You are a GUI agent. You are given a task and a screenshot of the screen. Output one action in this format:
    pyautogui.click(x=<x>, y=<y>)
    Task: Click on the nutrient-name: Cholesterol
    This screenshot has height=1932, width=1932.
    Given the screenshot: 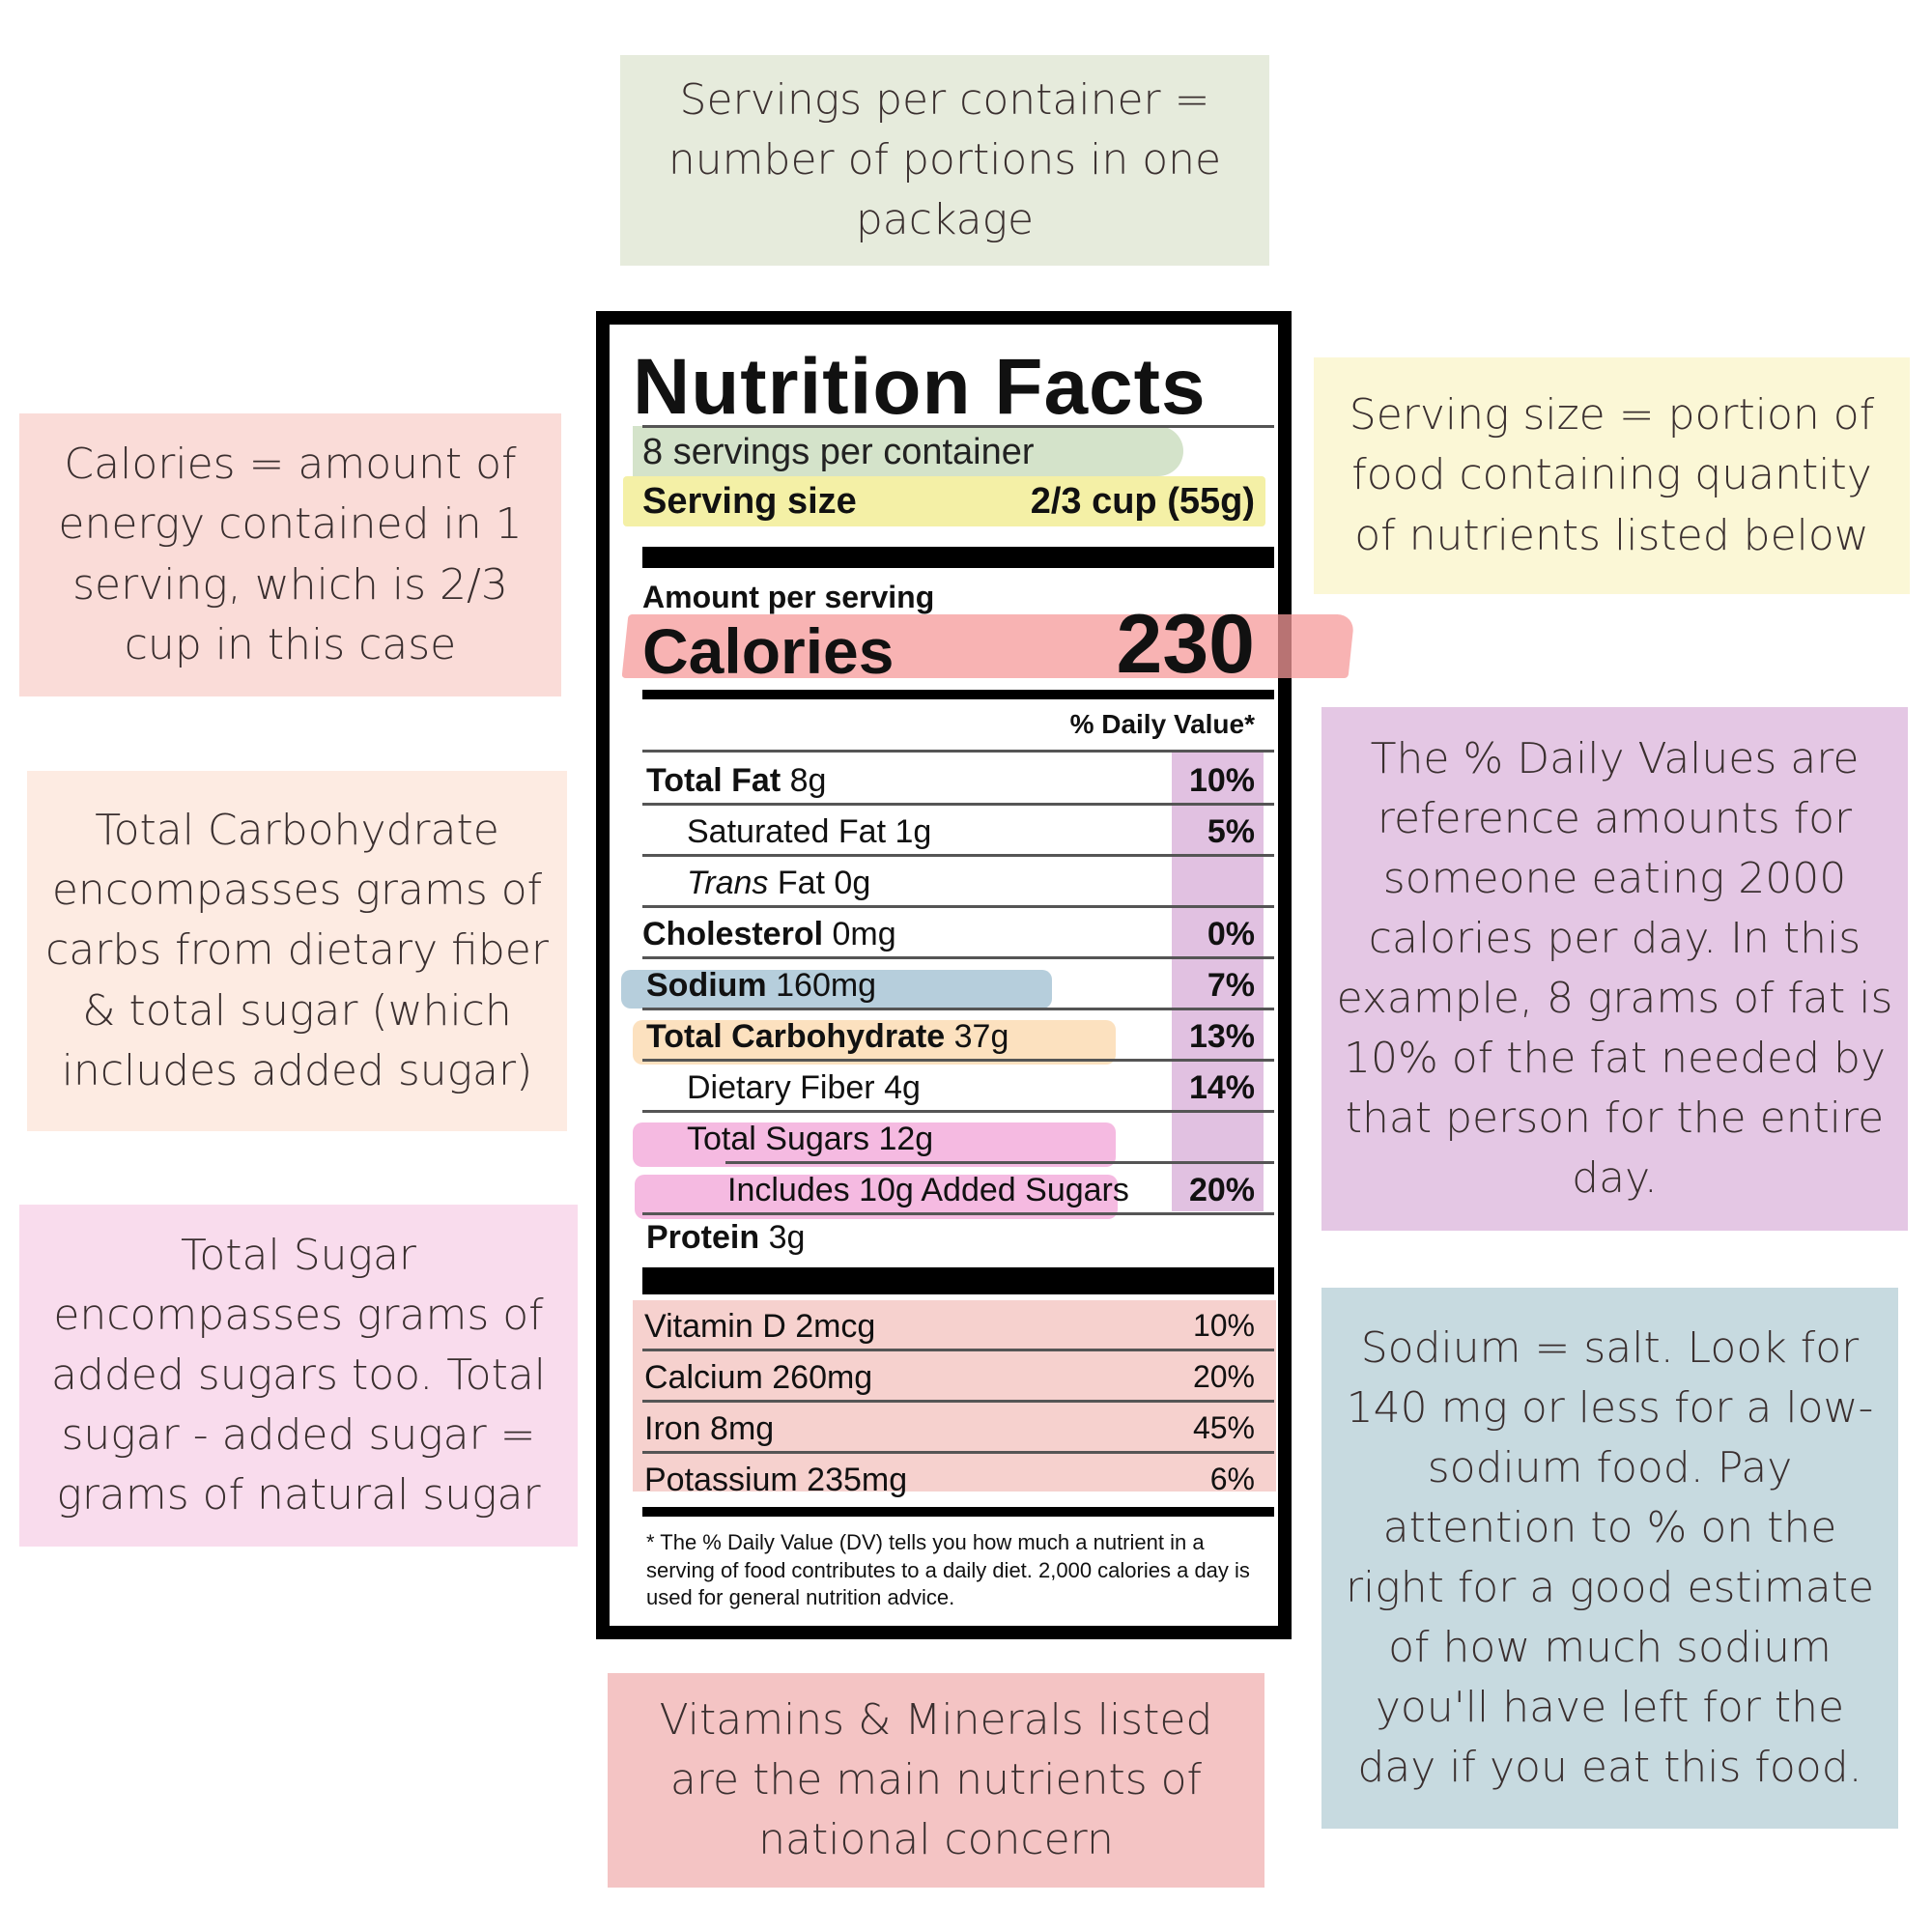 What is the action you would take?
    pyautogui.click(x=733, y=934)
    